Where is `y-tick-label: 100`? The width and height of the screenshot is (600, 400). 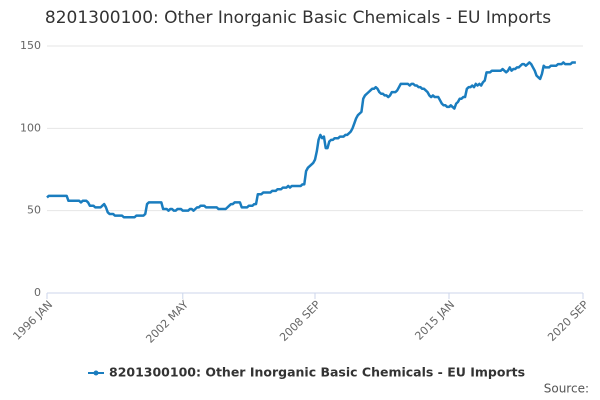 y-tick-label: 100 is located at coordinates (30, 127).